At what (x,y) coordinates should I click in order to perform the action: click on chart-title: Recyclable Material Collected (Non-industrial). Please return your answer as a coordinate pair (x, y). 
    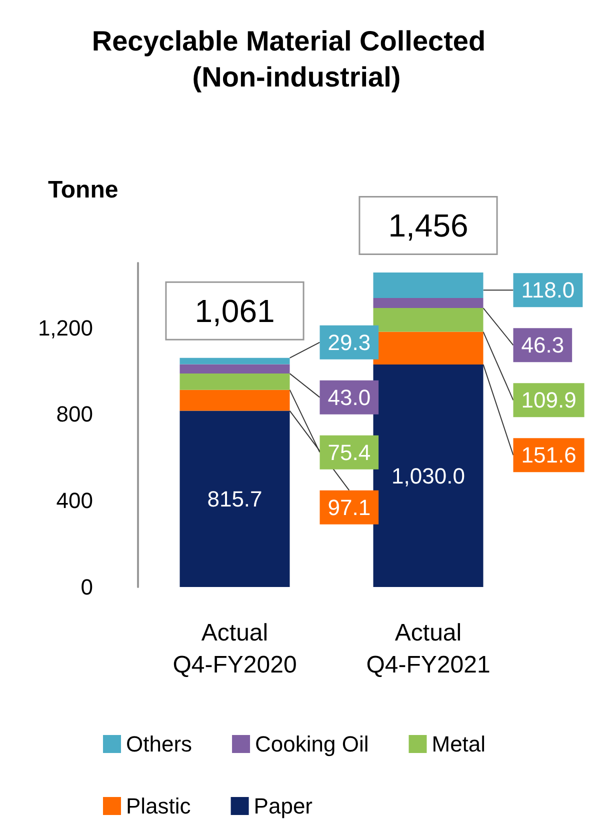
    Looking at the image, I should click on (297, 59).